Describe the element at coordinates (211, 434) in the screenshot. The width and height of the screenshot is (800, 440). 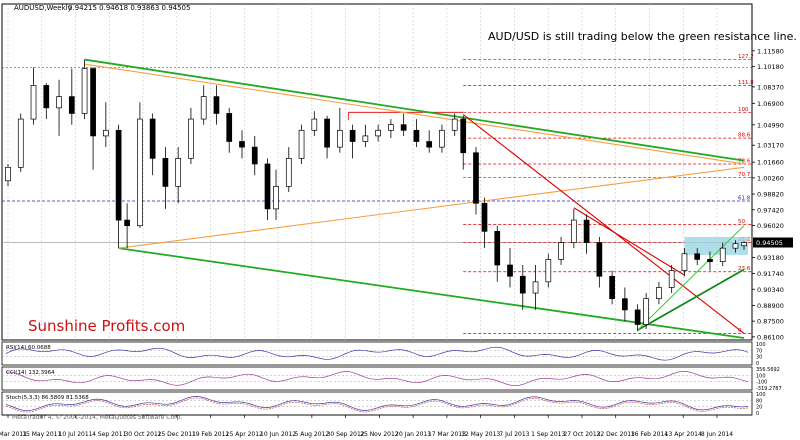
I see `x-tick-label: 19 Feb 2012` at that location.